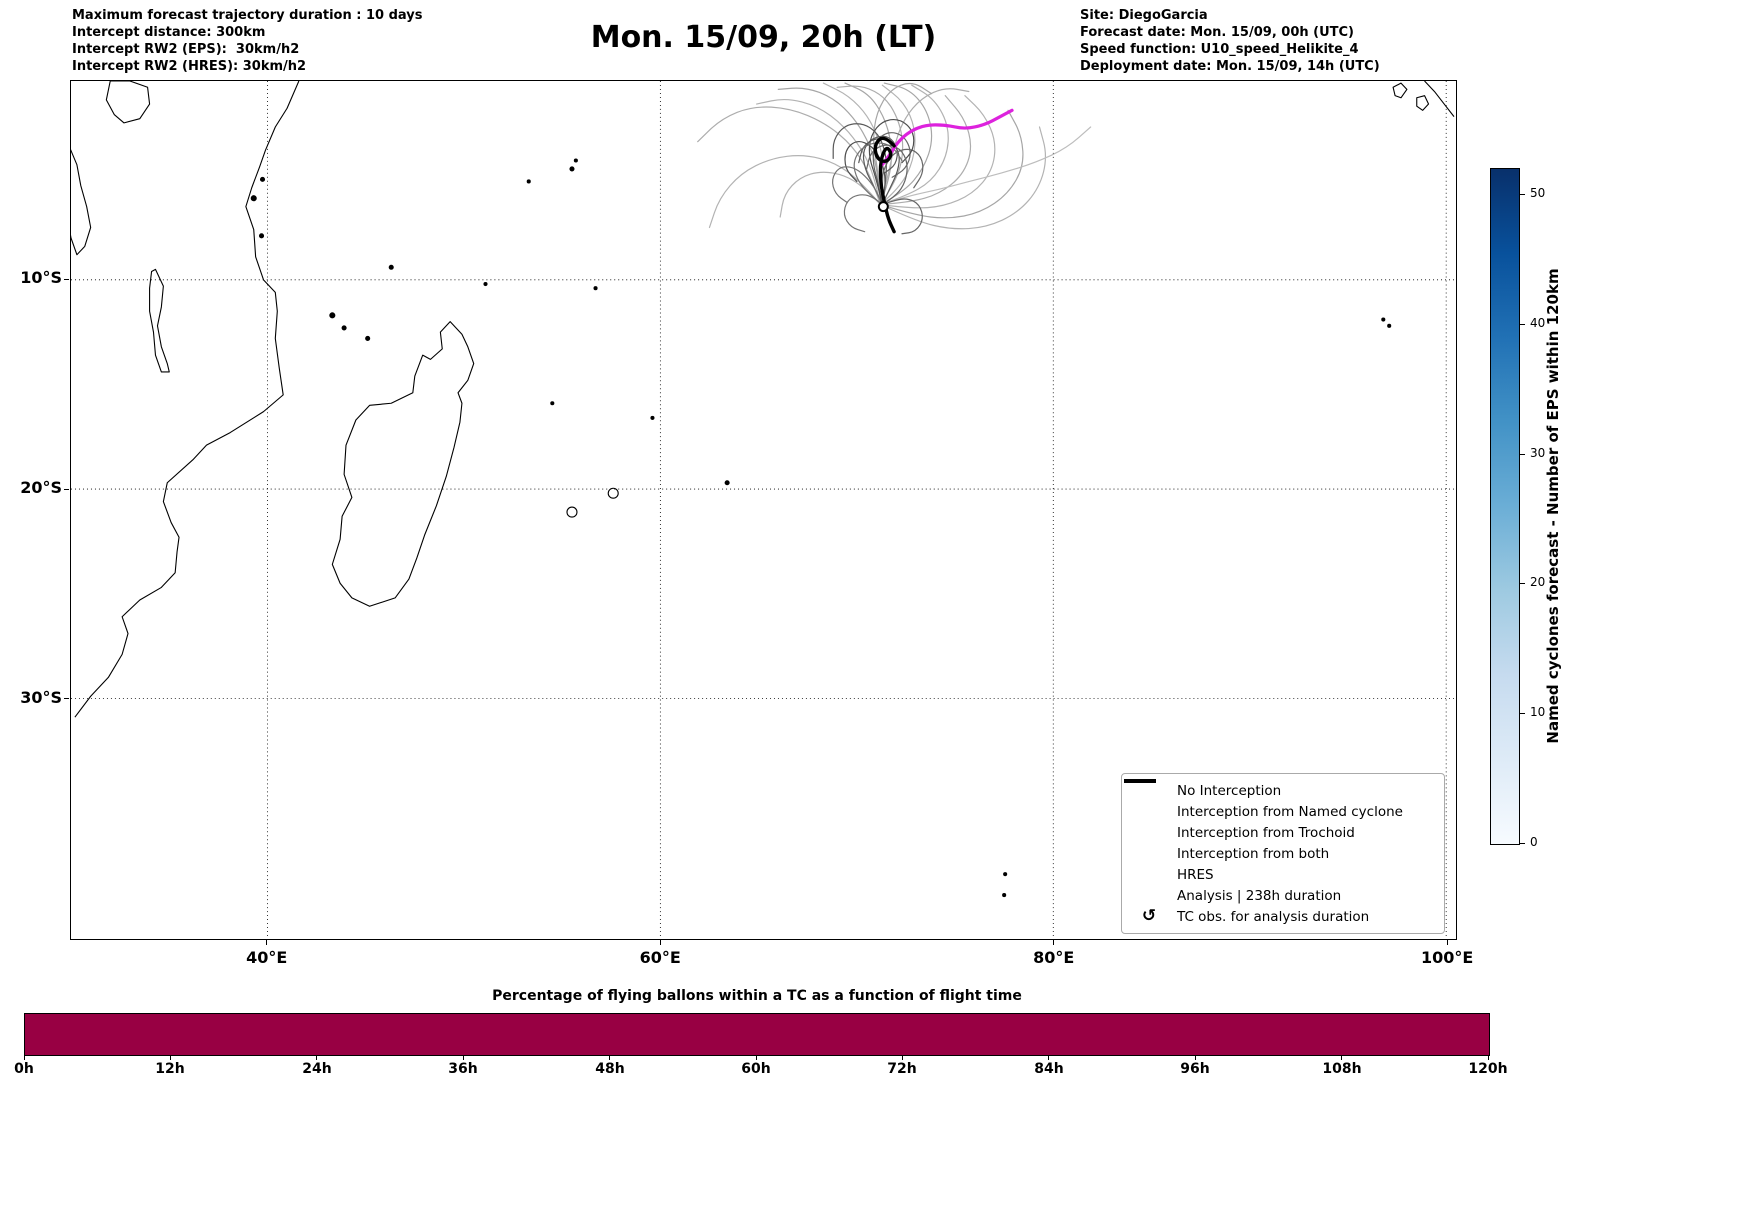 The image size is (1752, 1213). Describe the element at coordinates (1273, 916) in the screenshot. I see `legend-item-label: TC obs. for analysis duration` at that location.